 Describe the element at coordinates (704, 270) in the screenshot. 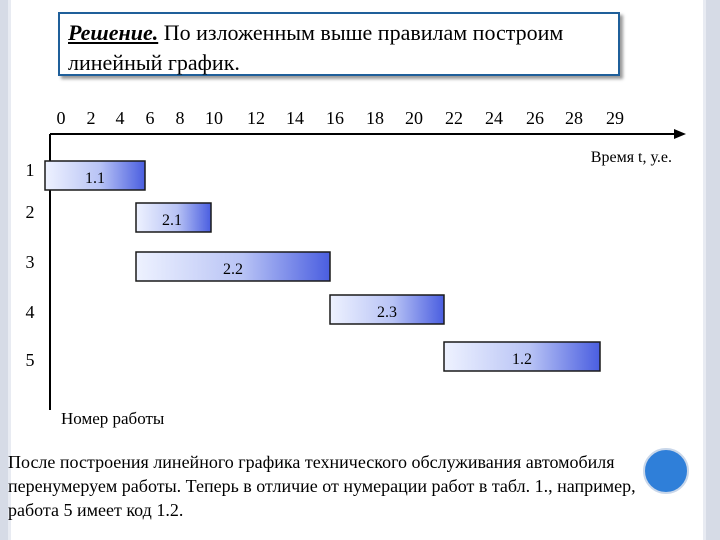

I see `slide-frame-right-inner` at that location.